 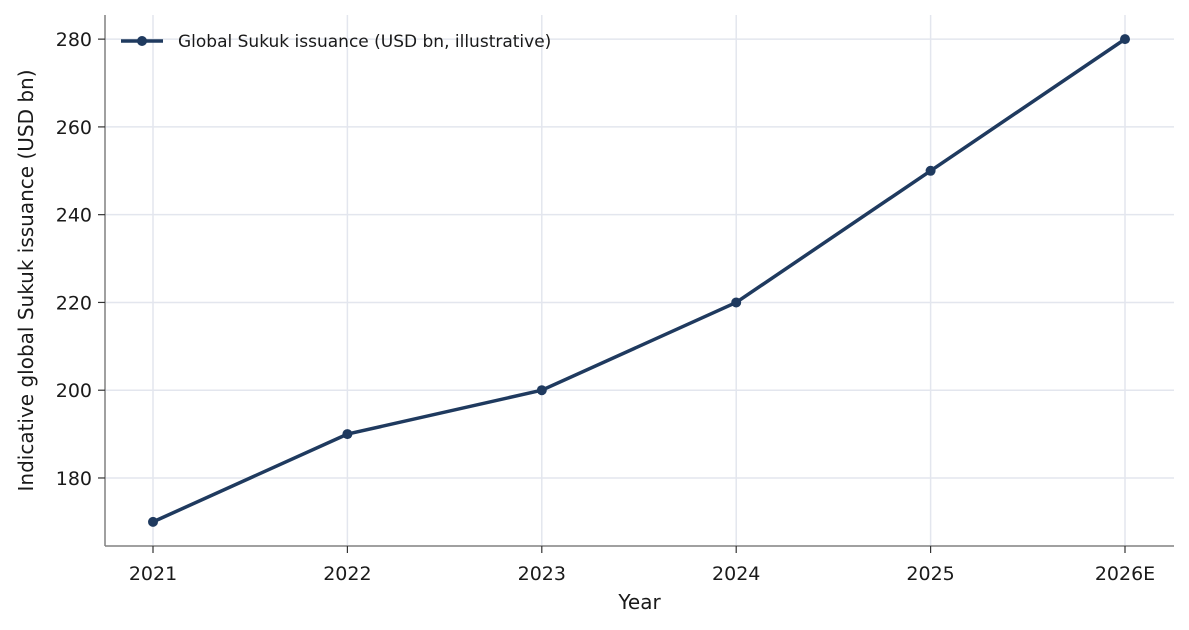 I want to click on y-ticks: 180 200 220 240 260 280, so click(x=80, y=259).